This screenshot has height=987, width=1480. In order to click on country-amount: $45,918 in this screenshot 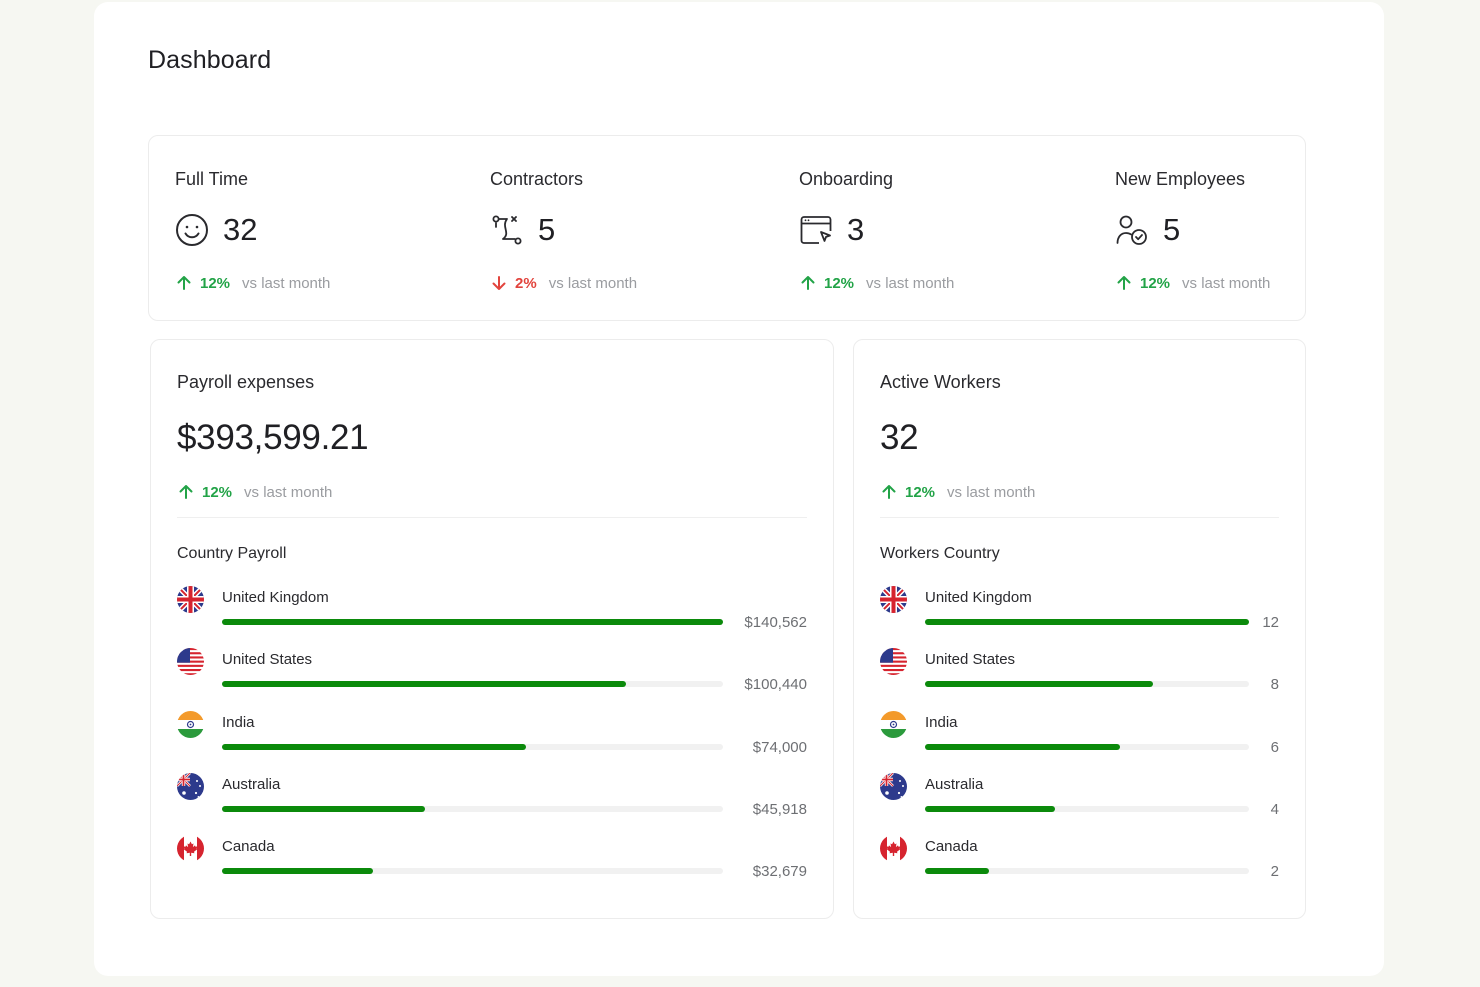, I will do `click(779, 809)`.